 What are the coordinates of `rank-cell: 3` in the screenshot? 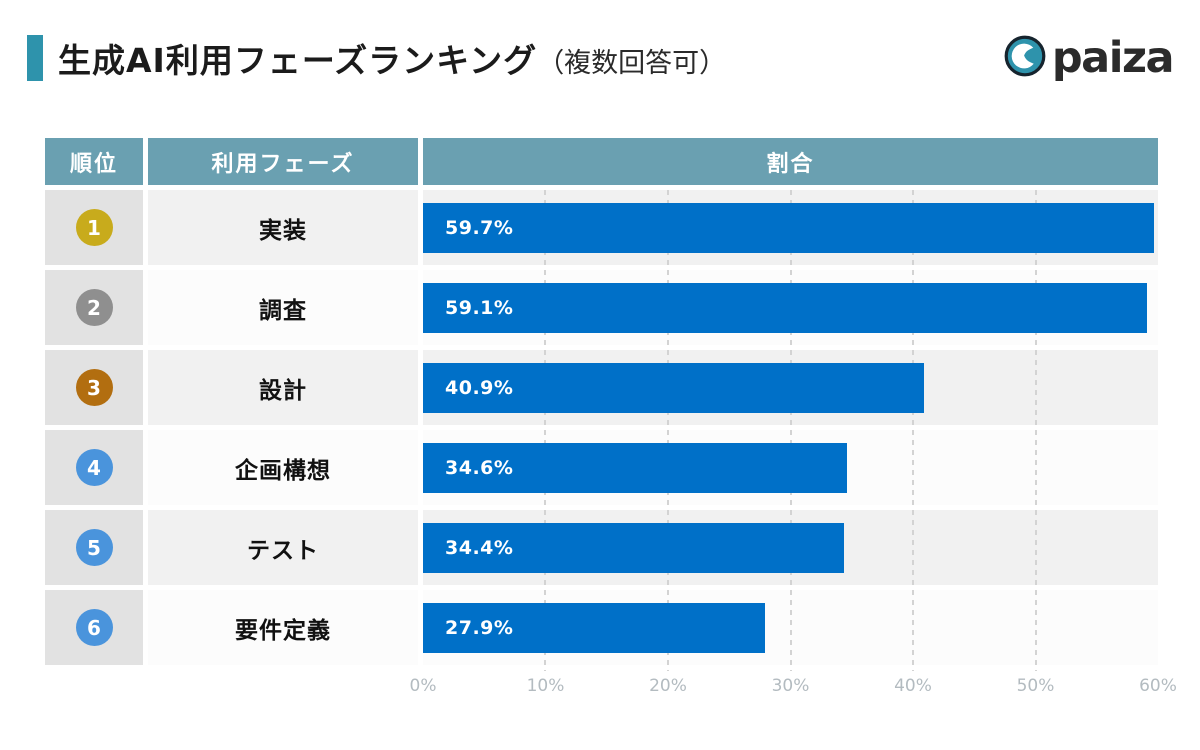 It's located at (94, 387).